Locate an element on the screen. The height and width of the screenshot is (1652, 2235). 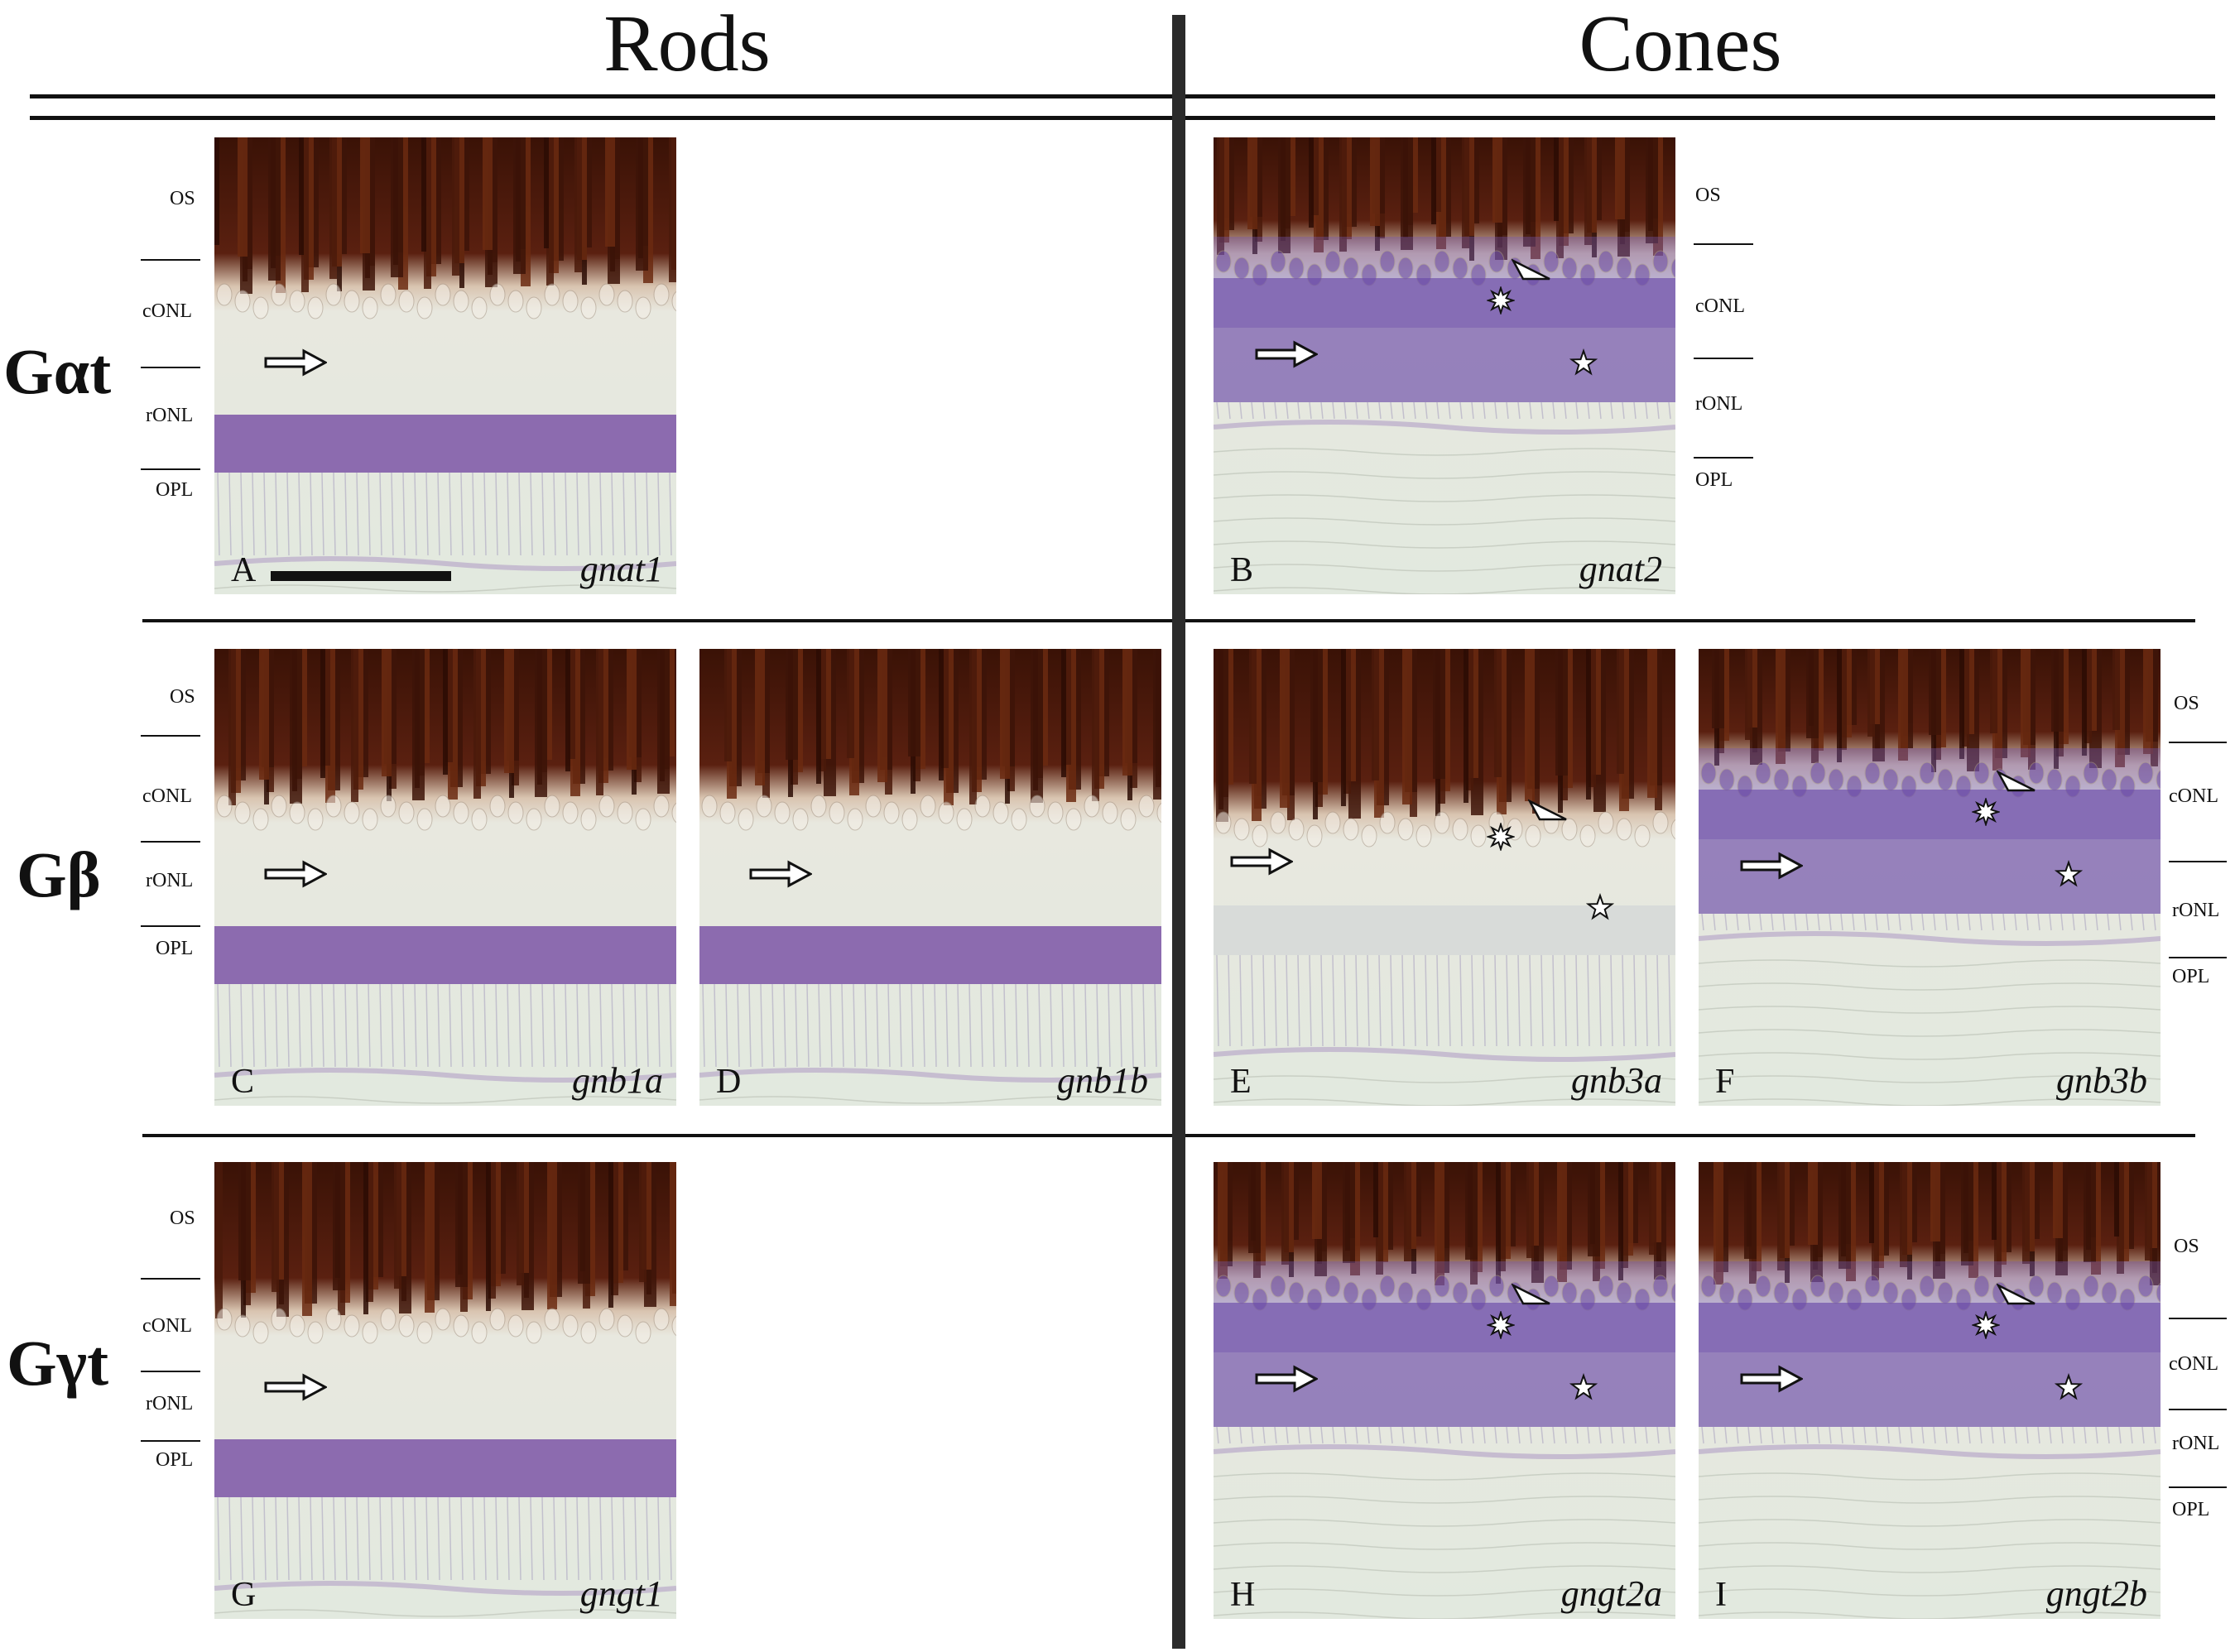
header-rule-bottom is located at coordinates (1122, 118).